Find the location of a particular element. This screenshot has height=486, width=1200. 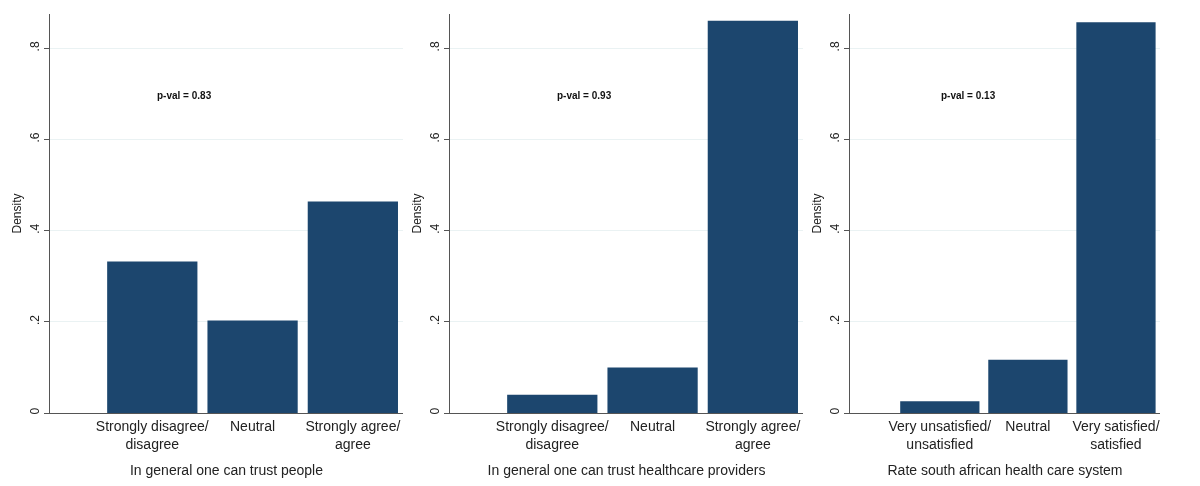

x-tick-label: Very satisfied/ satisfied is located at coordinates (1116, 434).